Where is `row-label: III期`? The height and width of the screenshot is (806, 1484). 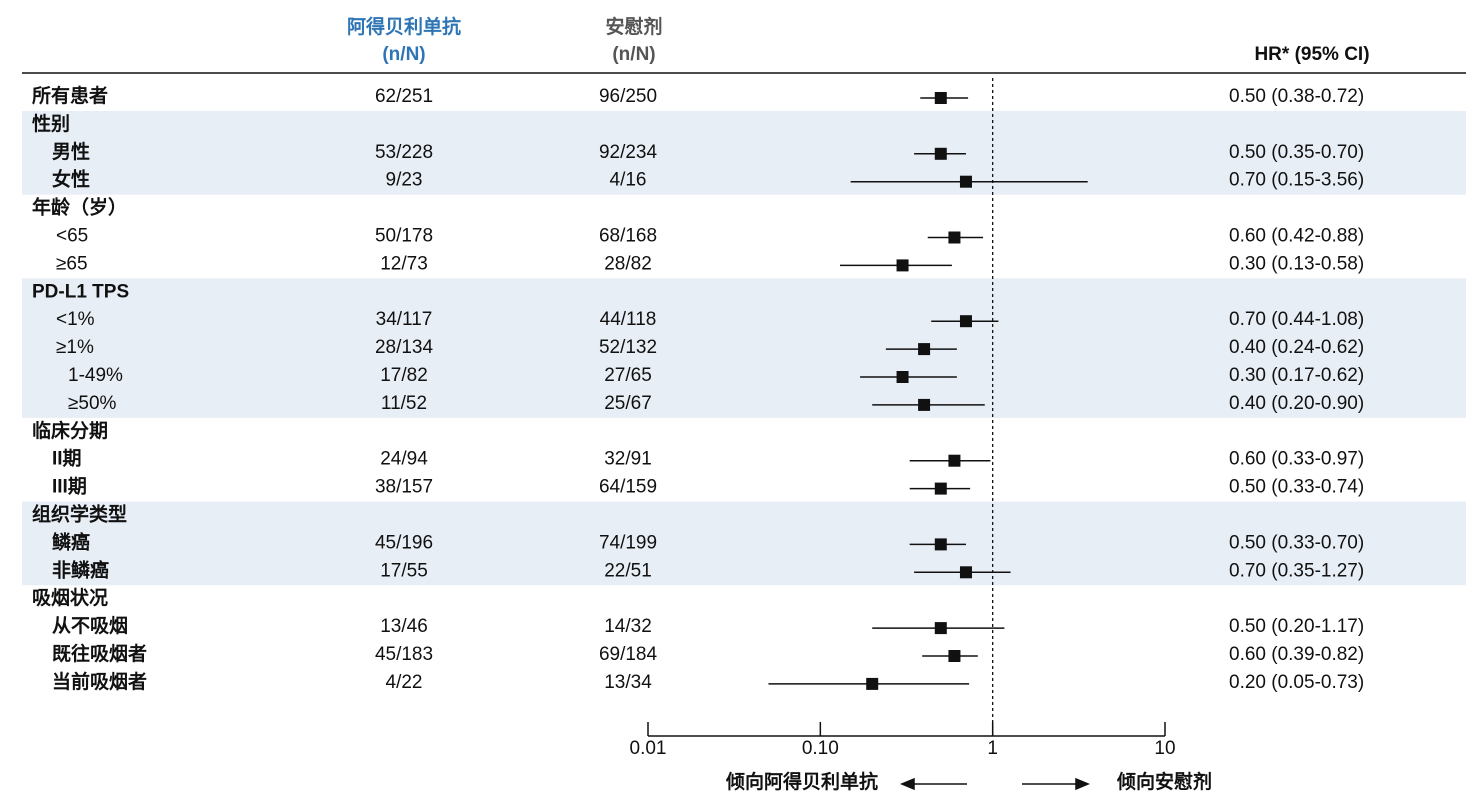
row-label: III期 is located at coordinates (69, 487).